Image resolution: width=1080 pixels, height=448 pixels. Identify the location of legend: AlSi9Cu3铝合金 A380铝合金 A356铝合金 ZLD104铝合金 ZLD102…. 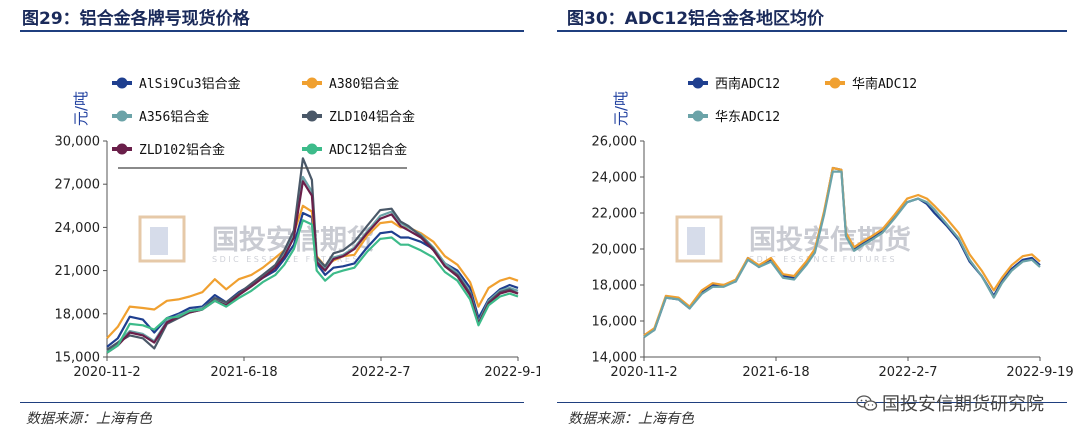
(263, 122).